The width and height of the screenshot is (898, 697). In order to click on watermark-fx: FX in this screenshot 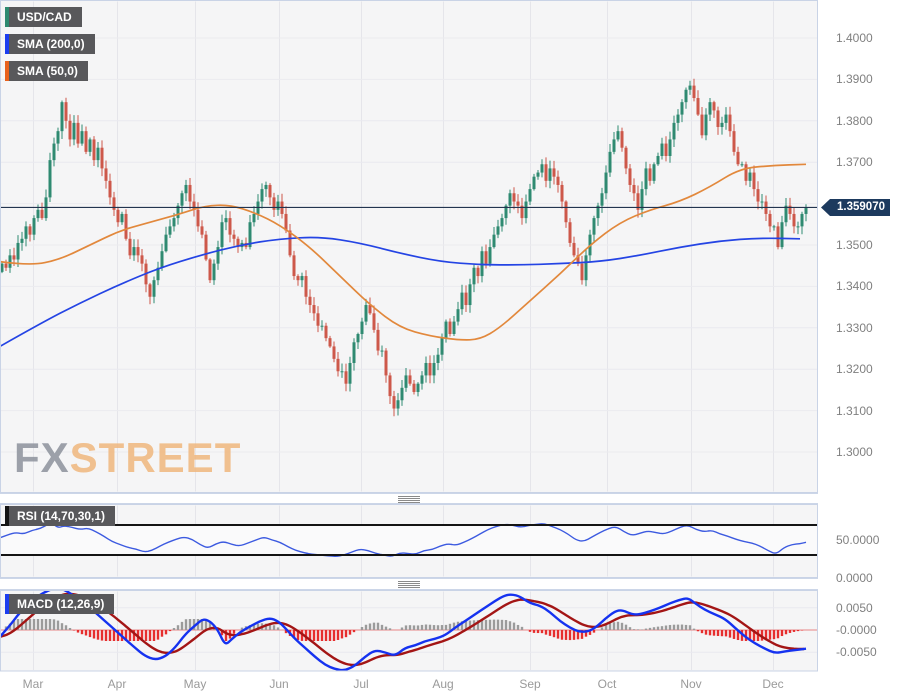, I will do `click(42, 457)`.